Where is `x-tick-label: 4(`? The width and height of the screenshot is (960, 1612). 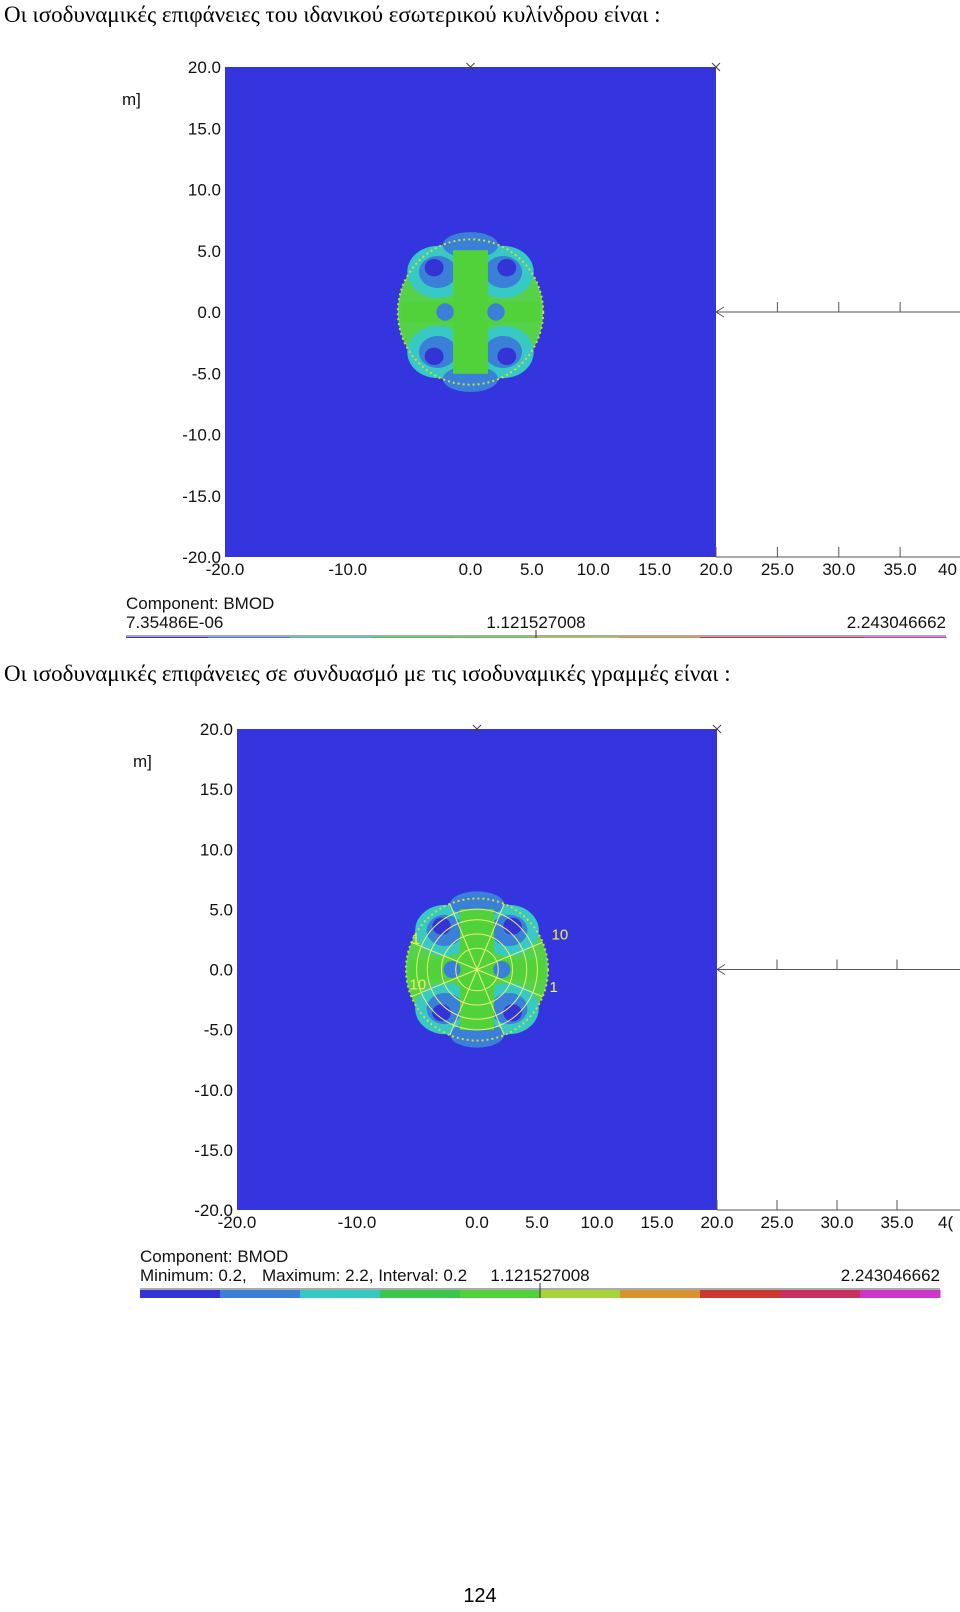
x-tick-label: 4( is located at coordinates (945, 1222).